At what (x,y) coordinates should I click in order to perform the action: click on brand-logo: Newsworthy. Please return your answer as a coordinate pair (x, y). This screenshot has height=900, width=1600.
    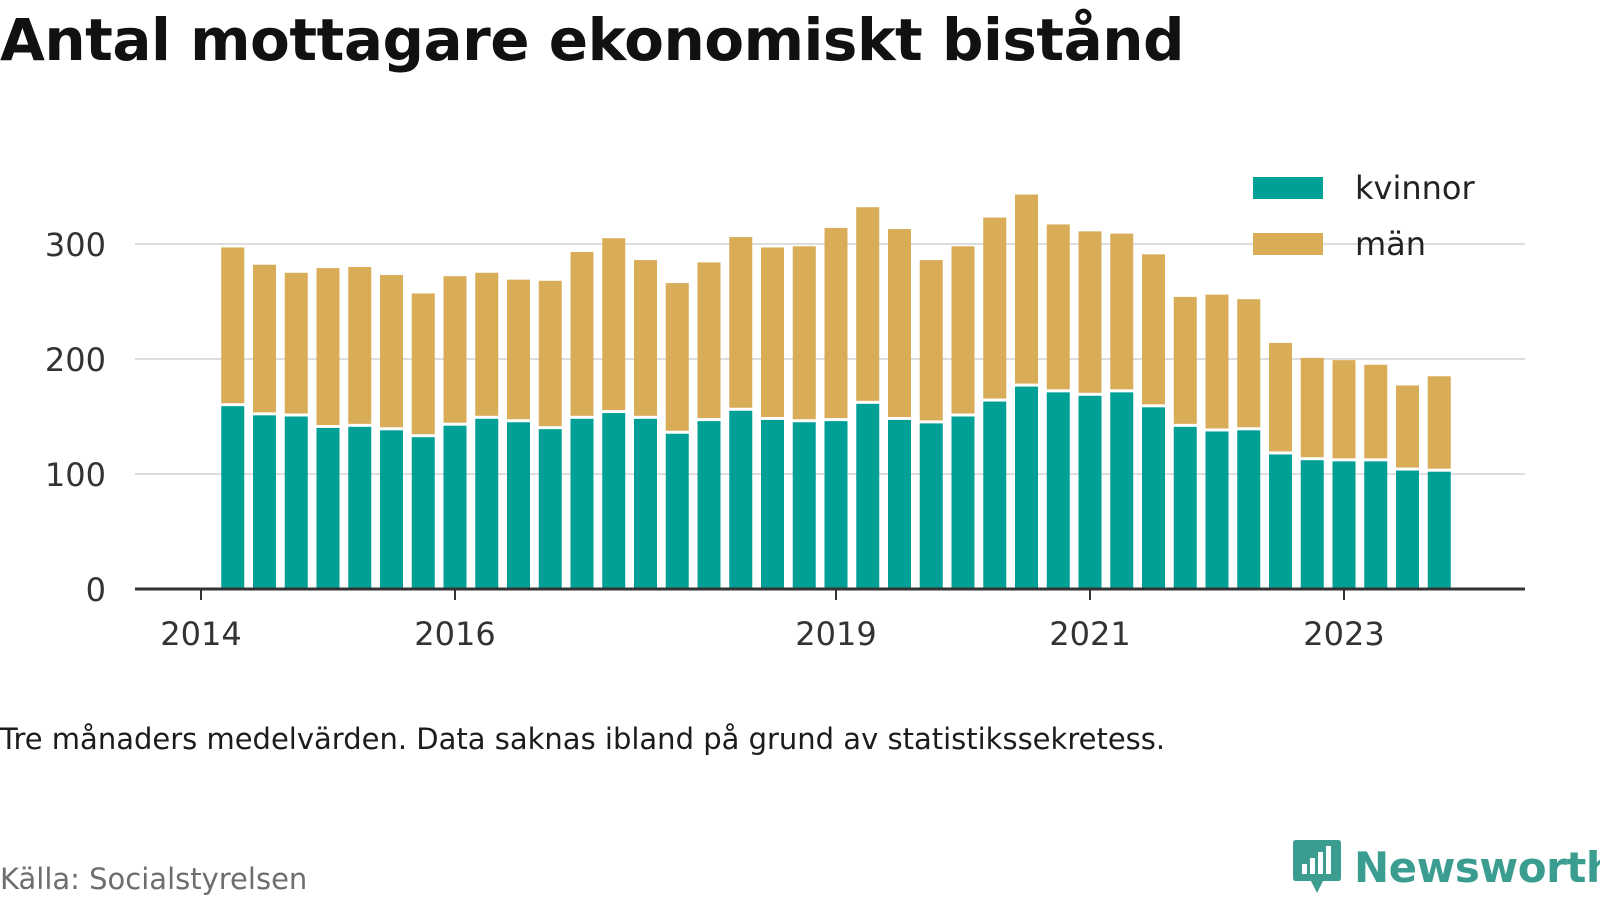
    Looking at the image, I should click on (1446, 867).